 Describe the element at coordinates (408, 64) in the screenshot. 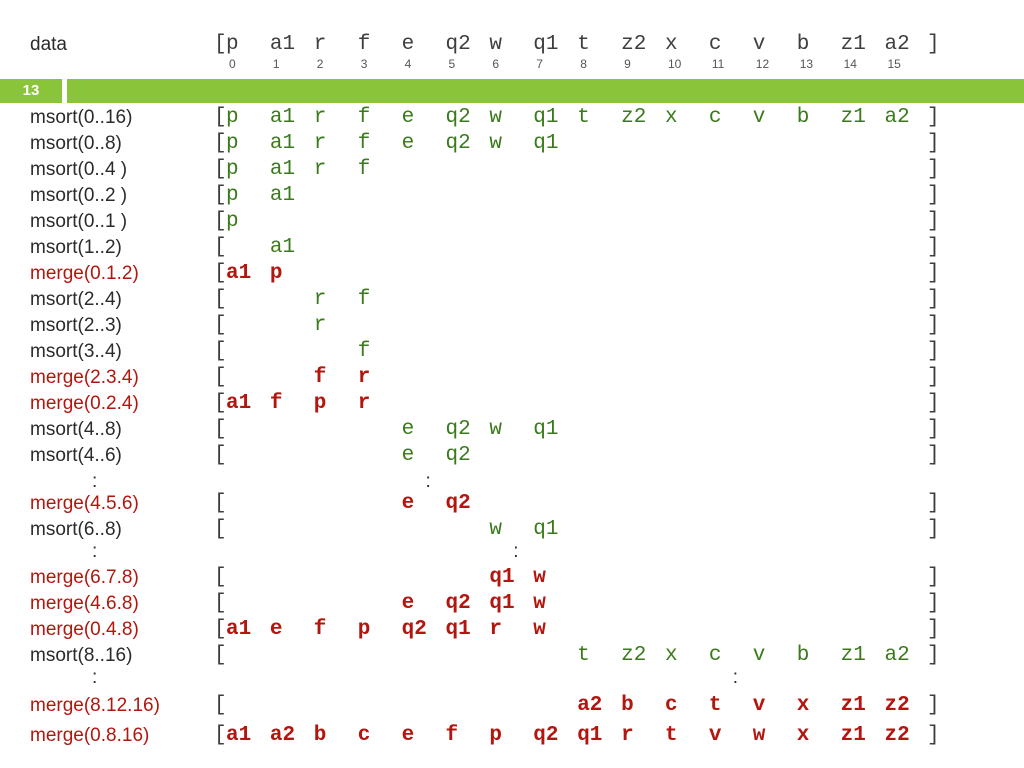

I see `data-index: 4` at that location.